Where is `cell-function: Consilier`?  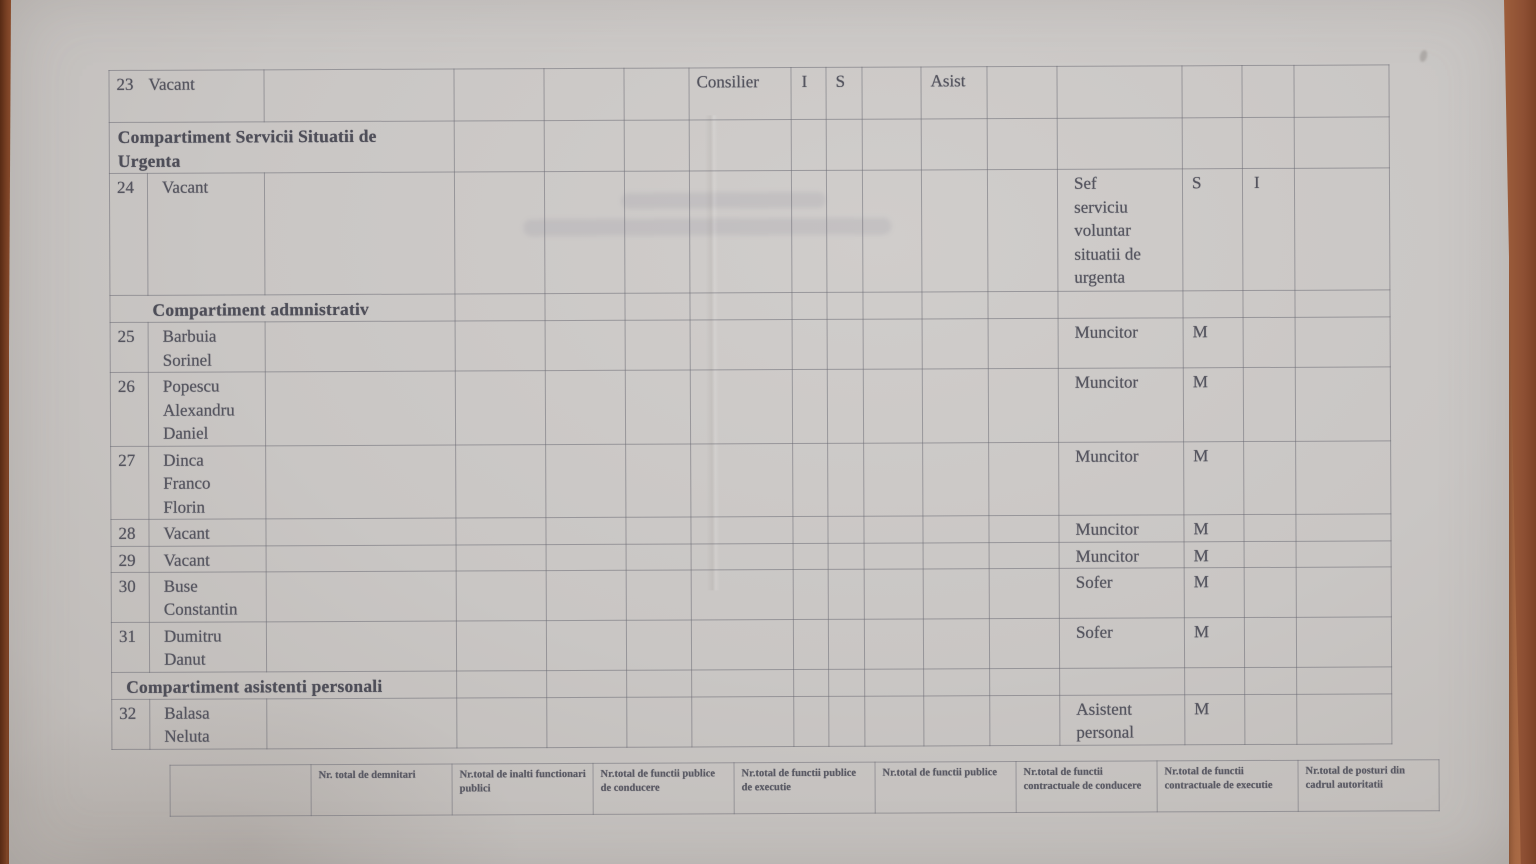 cell-function: Consilier is located at coordinates (740, 93).